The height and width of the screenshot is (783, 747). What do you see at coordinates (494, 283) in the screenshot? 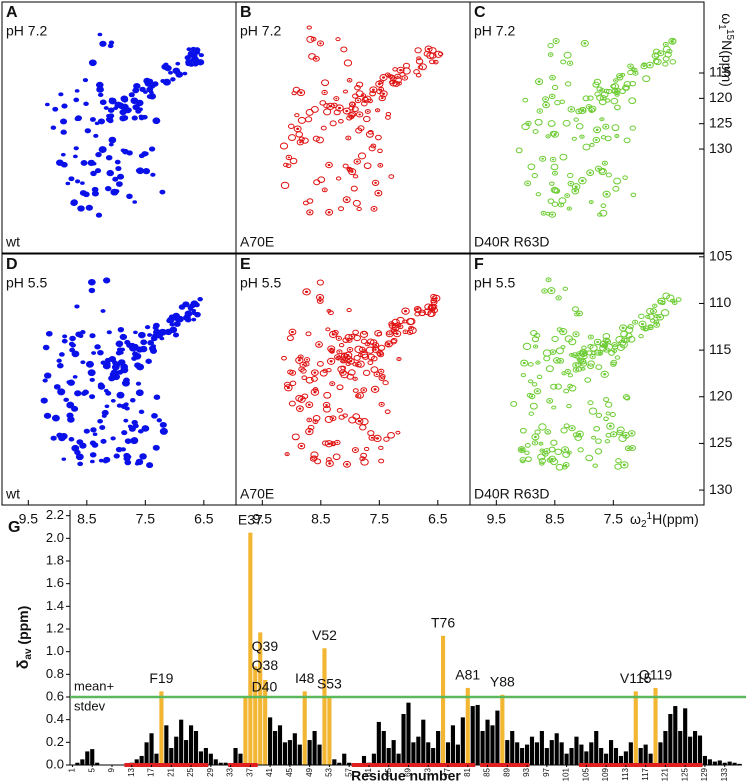
I see `ph-label: pH 5.5` at bounding box center [494, 283].